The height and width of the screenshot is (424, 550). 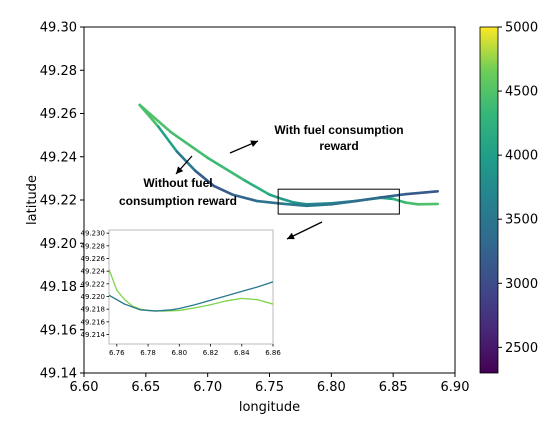 What do you see at coordinates (84, 387) in the screenshot?
I see `x-tick-label: 6.60` at bounding box center [84, 387].